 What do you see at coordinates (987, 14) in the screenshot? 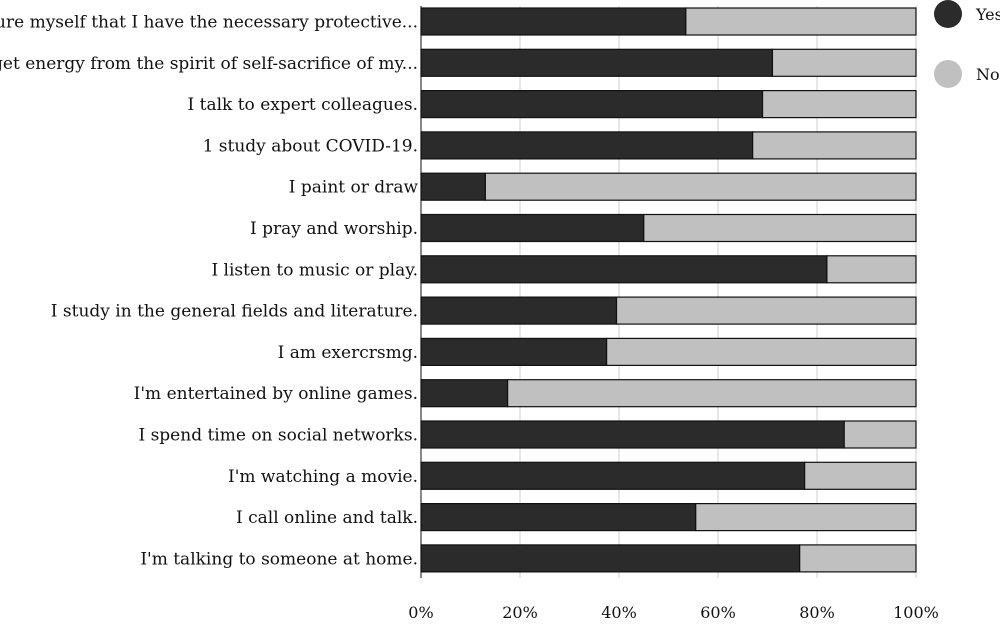
I see `legend-label-yes: Yes` at bounding box center [987, 14].